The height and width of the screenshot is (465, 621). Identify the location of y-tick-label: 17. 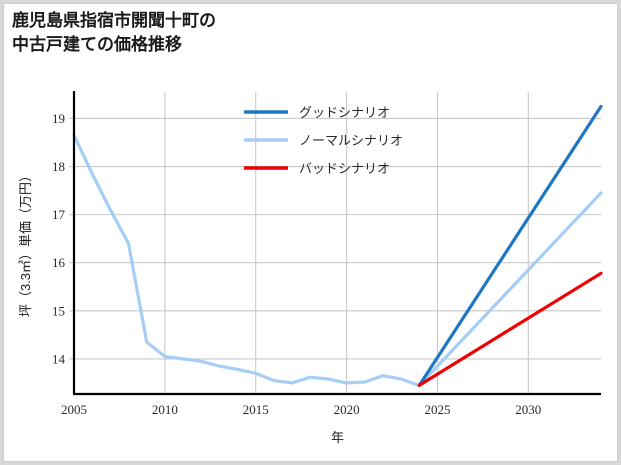
(59, 214).